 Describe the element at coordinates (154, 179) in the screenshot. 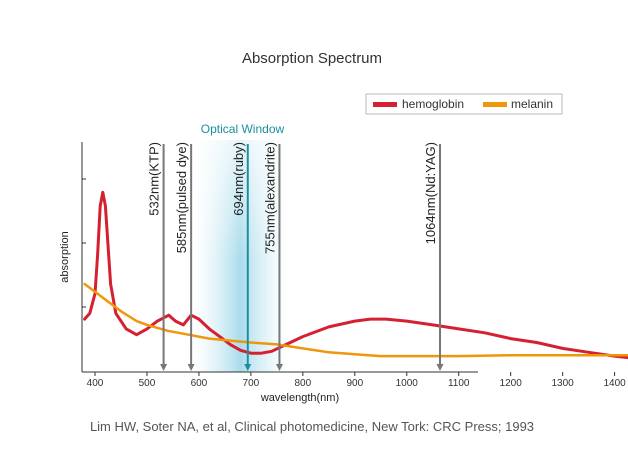

I see `laser-label: 532nm(KTP)` at that location.